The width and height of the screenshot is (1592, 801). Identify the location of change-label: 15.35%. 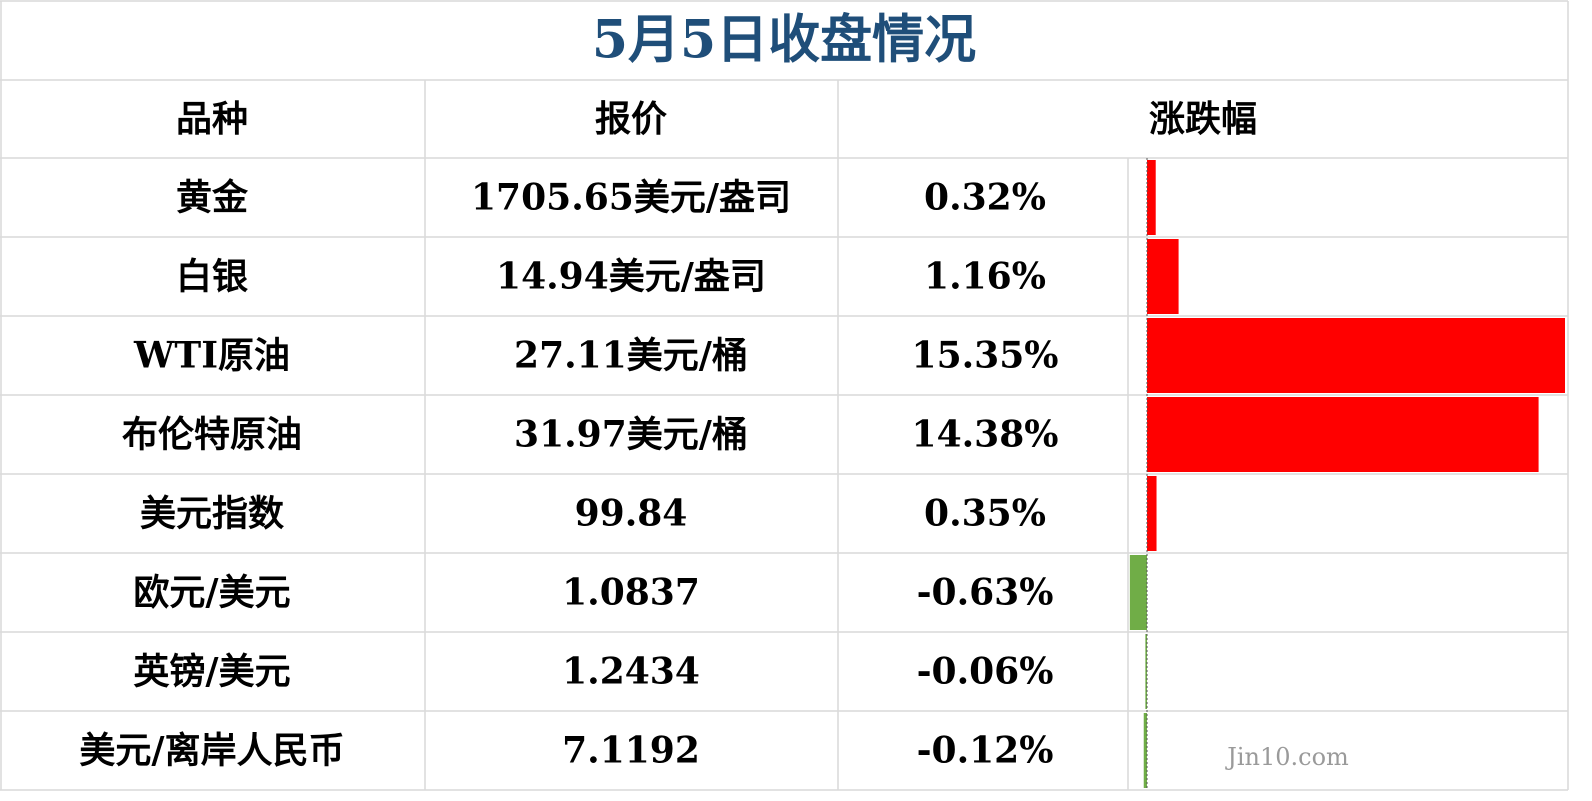
(985, 356).